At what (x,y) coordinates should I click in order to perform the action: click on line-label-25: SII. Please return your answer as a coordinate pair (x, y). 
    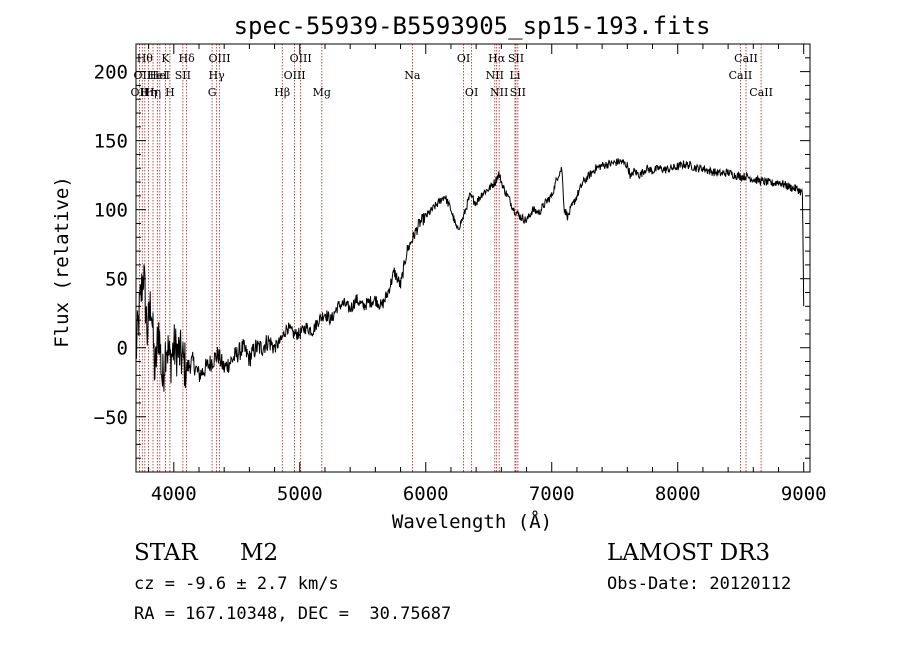
    Looking at the image, I should click on (516, 58).